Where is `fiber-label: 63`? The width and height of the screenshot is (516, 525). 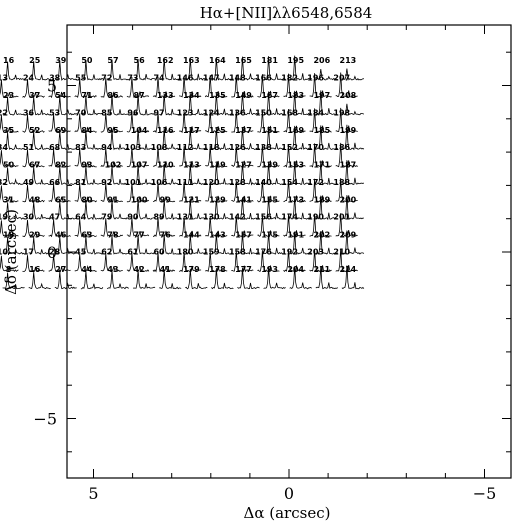
fiber-label: 63 is located at coordinates (86, 234).